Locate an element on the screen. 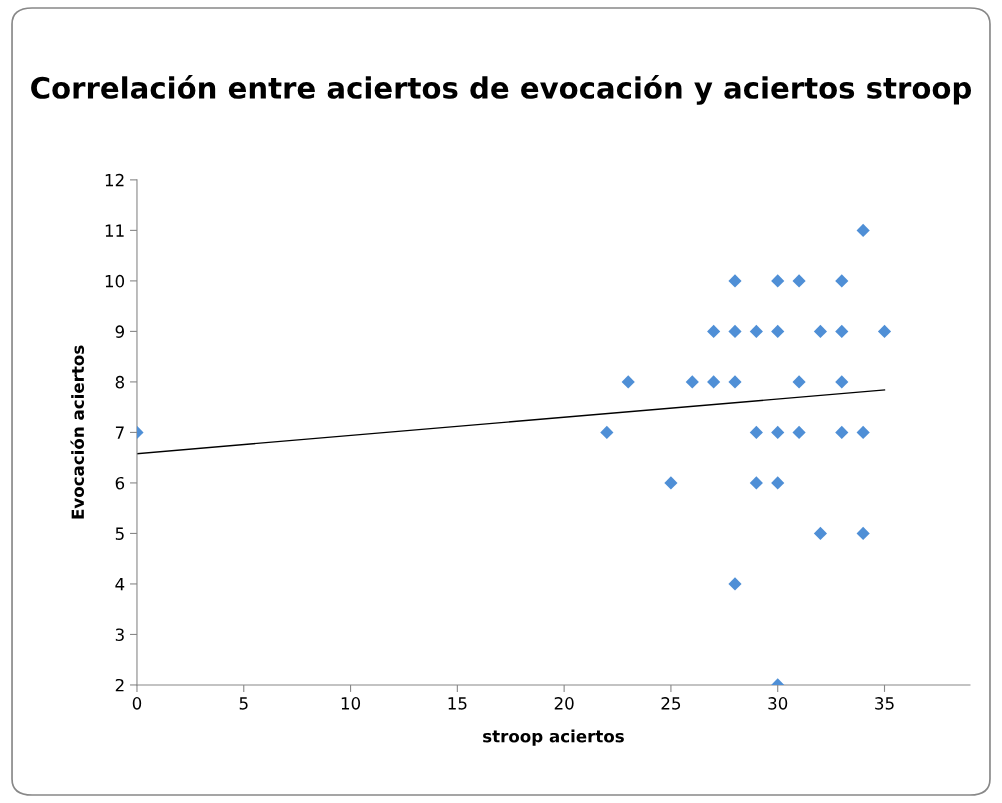  x-tick-label: 20 is located at coordinates (564, 703).